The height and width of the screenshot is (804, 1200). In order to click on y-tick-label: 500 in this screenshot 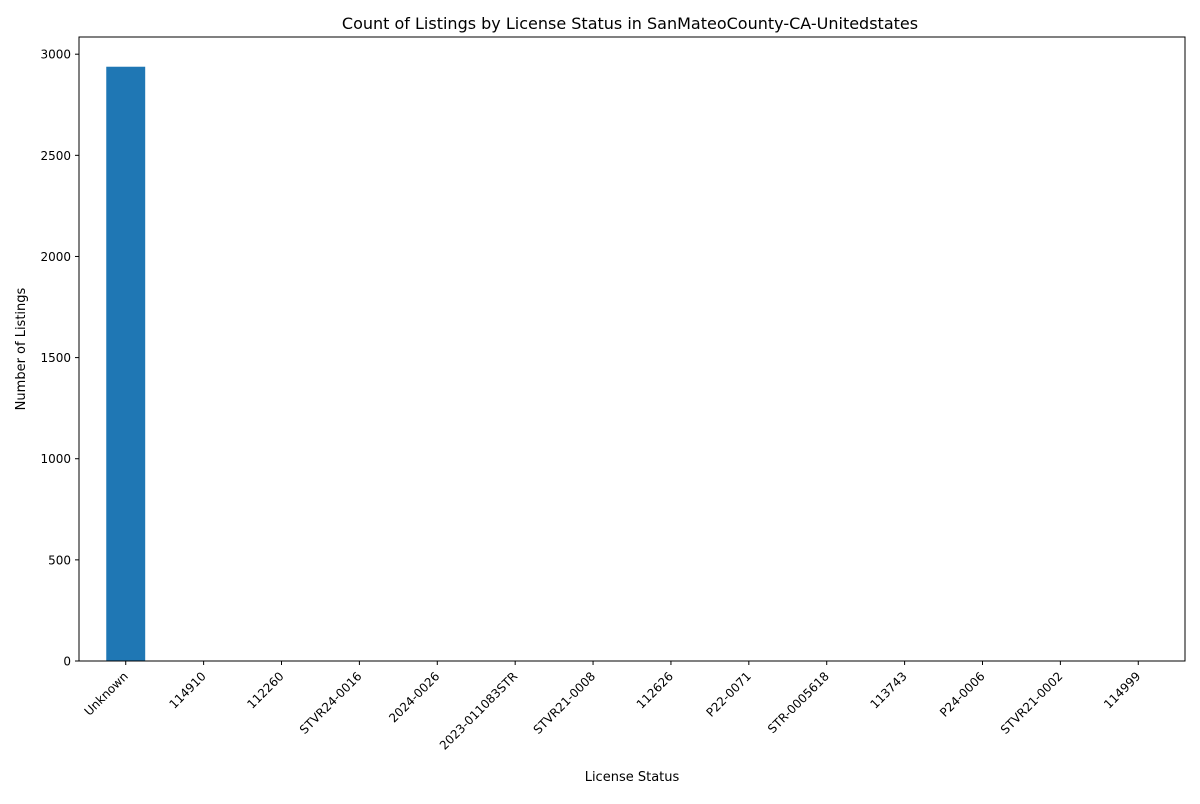, I will do `click(59, 560)`.